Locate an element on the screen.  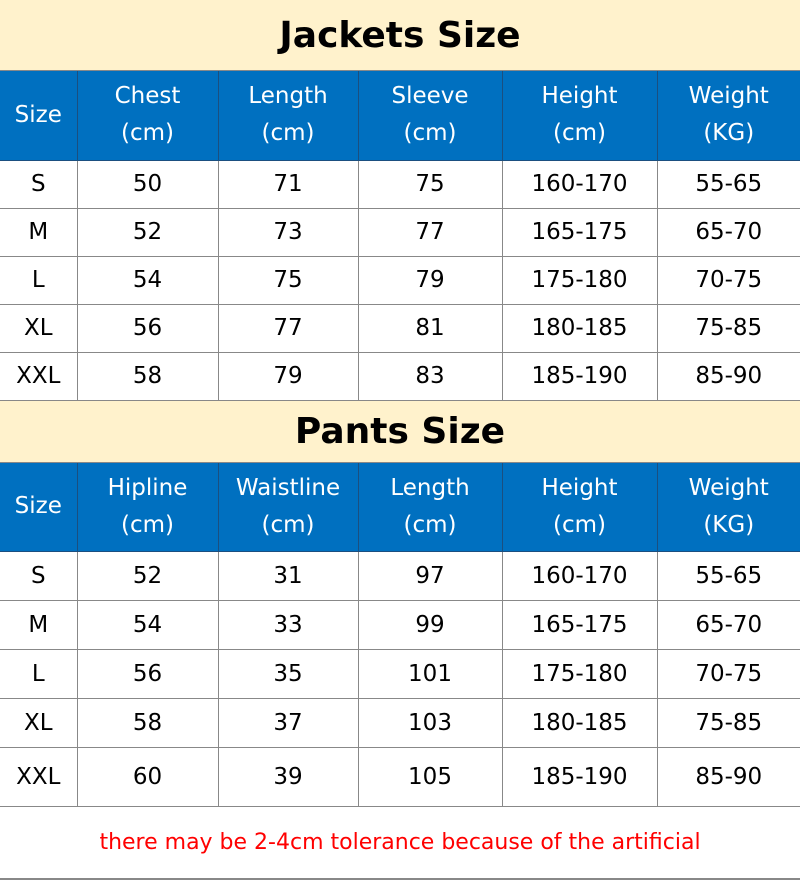
value-cell: 33 is located at coordinates (288, 625).